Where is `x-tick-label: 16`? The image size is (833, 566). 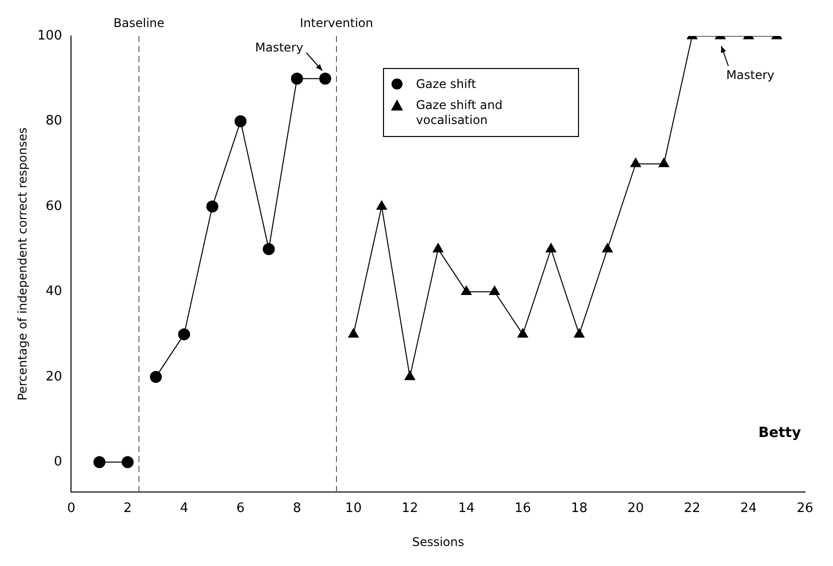
x-tick-label: 16 is located at coordinates (523, 508).